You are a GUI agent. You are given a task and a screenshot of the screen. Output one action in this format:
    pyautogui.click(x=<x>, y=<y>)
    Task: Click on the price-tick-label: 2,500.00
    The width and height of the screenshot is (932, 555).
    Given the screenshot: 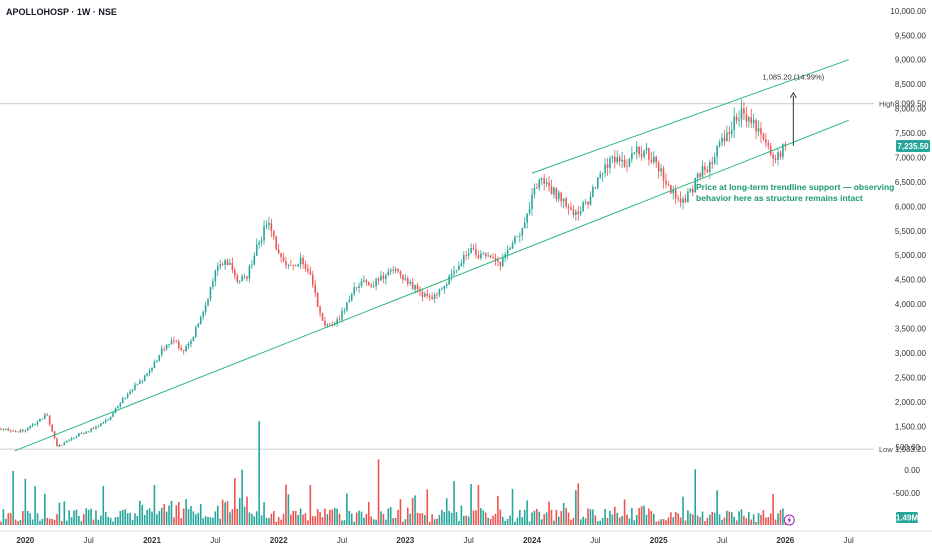 What is the action you would take?
    pyautogui.click(x=911, y=377)
    